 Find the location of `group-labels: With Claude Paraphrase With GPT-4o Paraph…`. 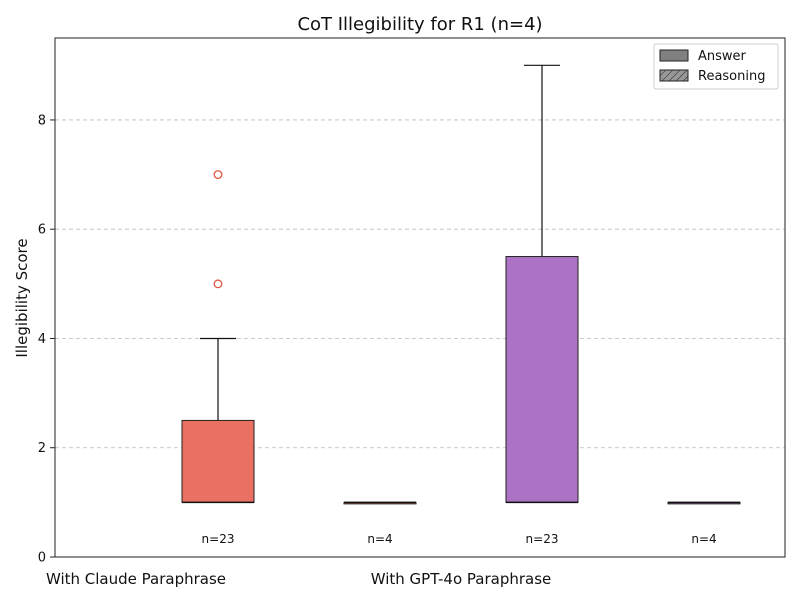

group-labels: With Claude Paraphrase With GPT-4o Paraph… is located at coordinates (298, 579).